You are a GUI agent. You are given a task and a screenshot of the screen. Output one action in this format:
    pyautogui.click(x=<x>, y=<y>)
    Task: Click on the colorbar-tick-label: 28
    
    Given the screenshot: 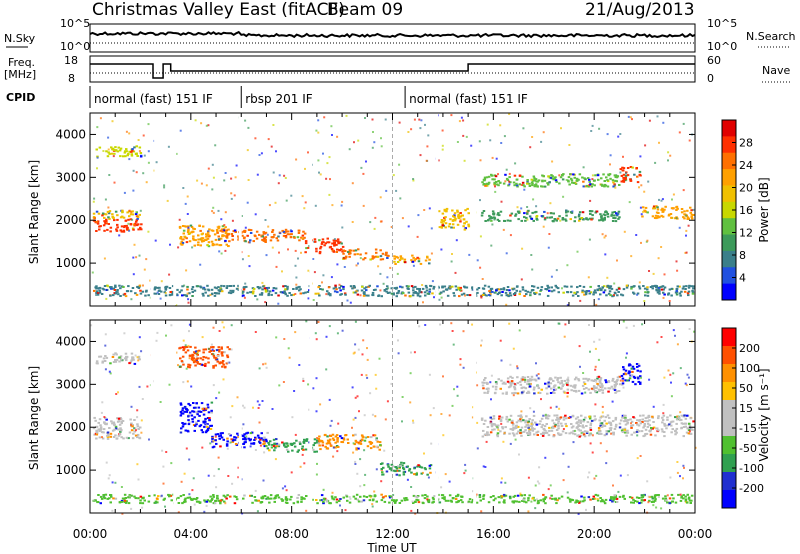 What is the action you would take?
    pyautogui.click(x=746, y=143)
    